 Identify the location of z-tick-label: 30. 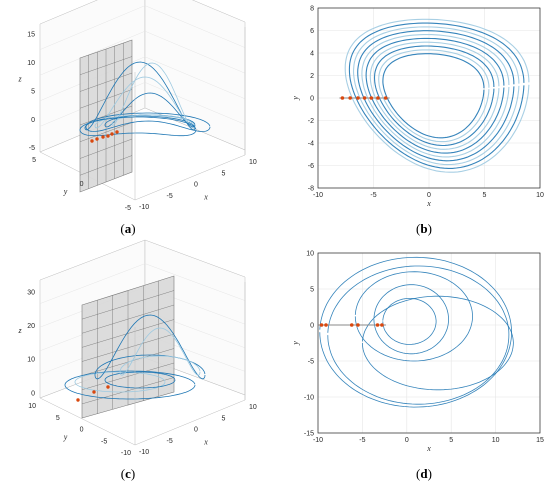
(31, 292).